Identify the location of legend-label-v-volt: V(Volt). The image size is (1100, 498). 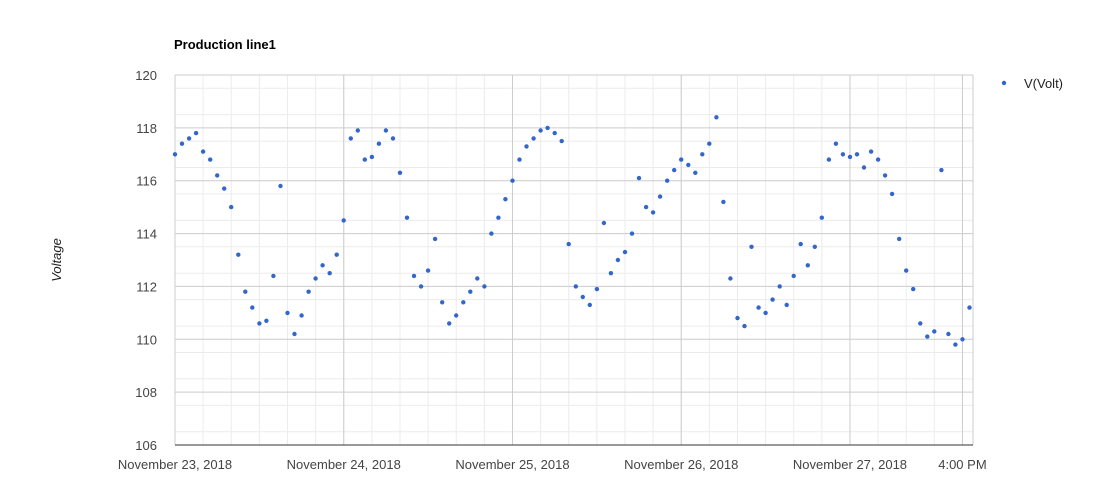
(1043, 83).